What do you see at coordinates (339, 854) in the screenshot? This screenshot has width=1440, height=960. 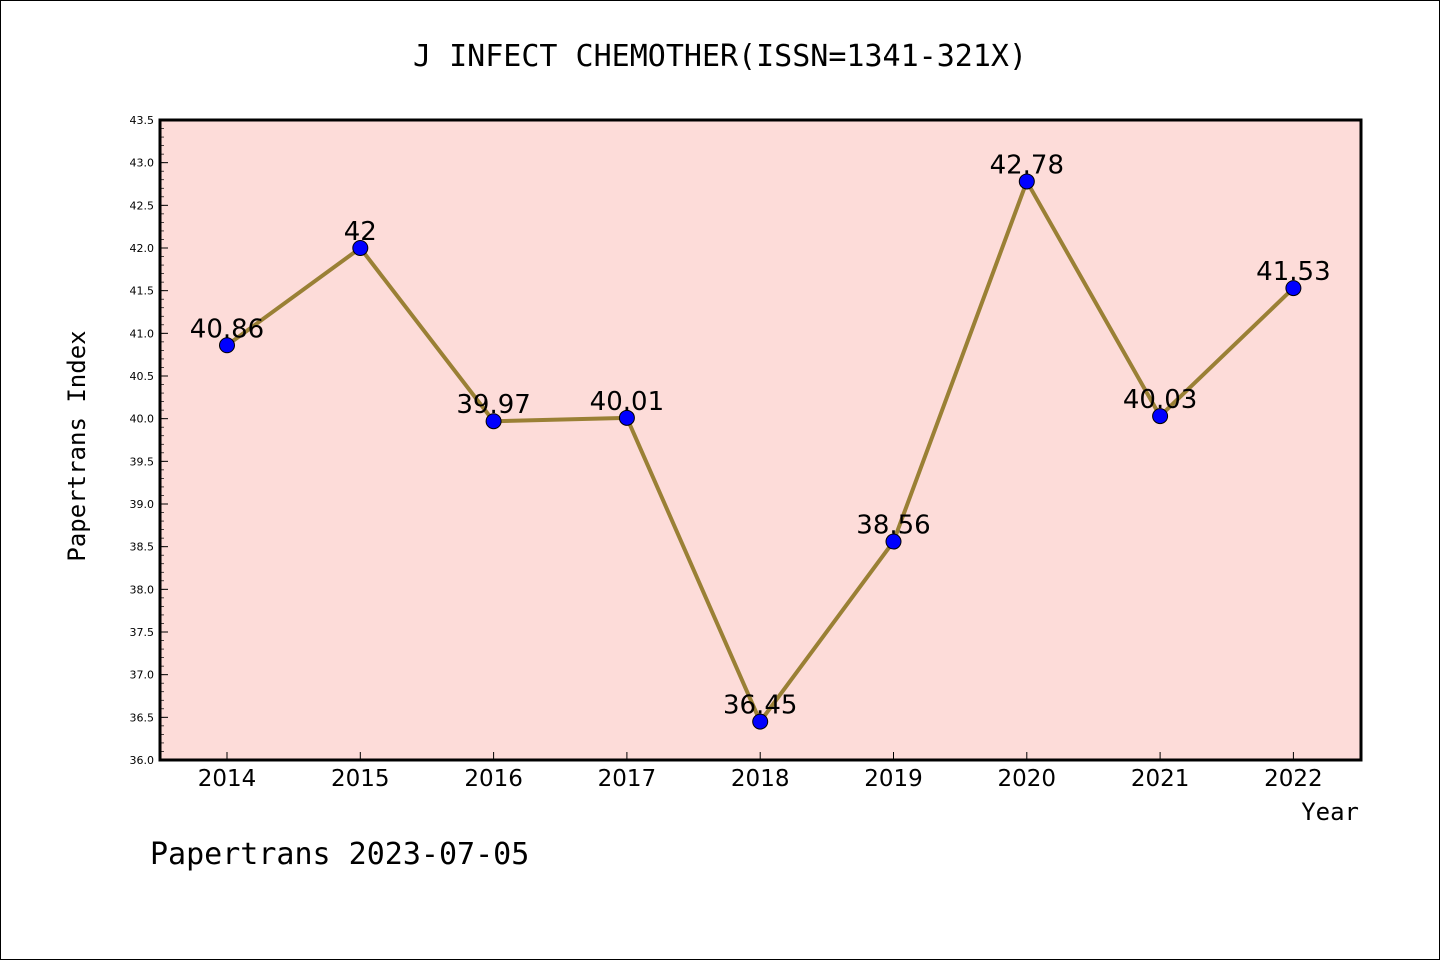 I see `footer-credit: Papertrans 2023-07-05` at bounding box center [339, 854].